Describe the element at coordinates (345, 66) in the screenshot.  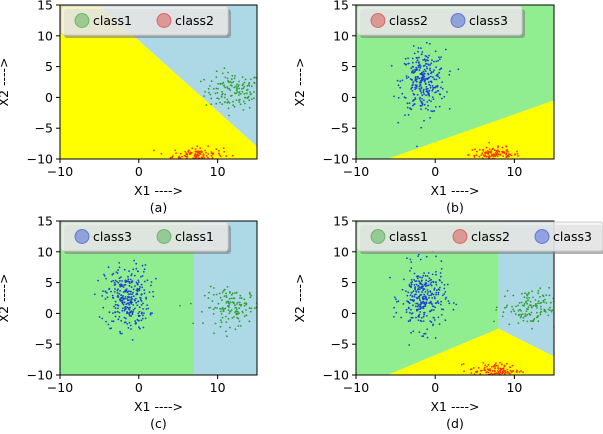
I see `y-tick-label: 5` at that location.